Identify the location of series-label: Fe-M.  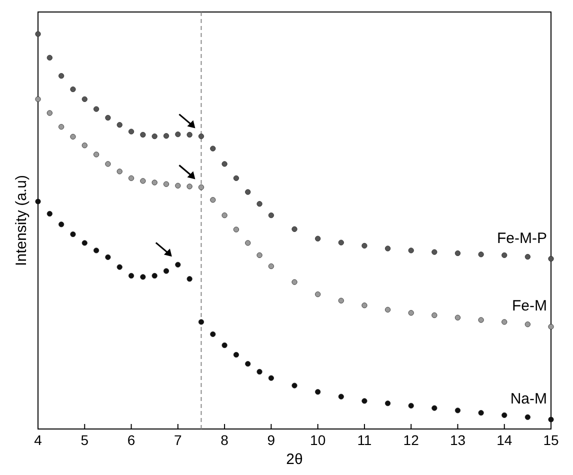
(529, 306).